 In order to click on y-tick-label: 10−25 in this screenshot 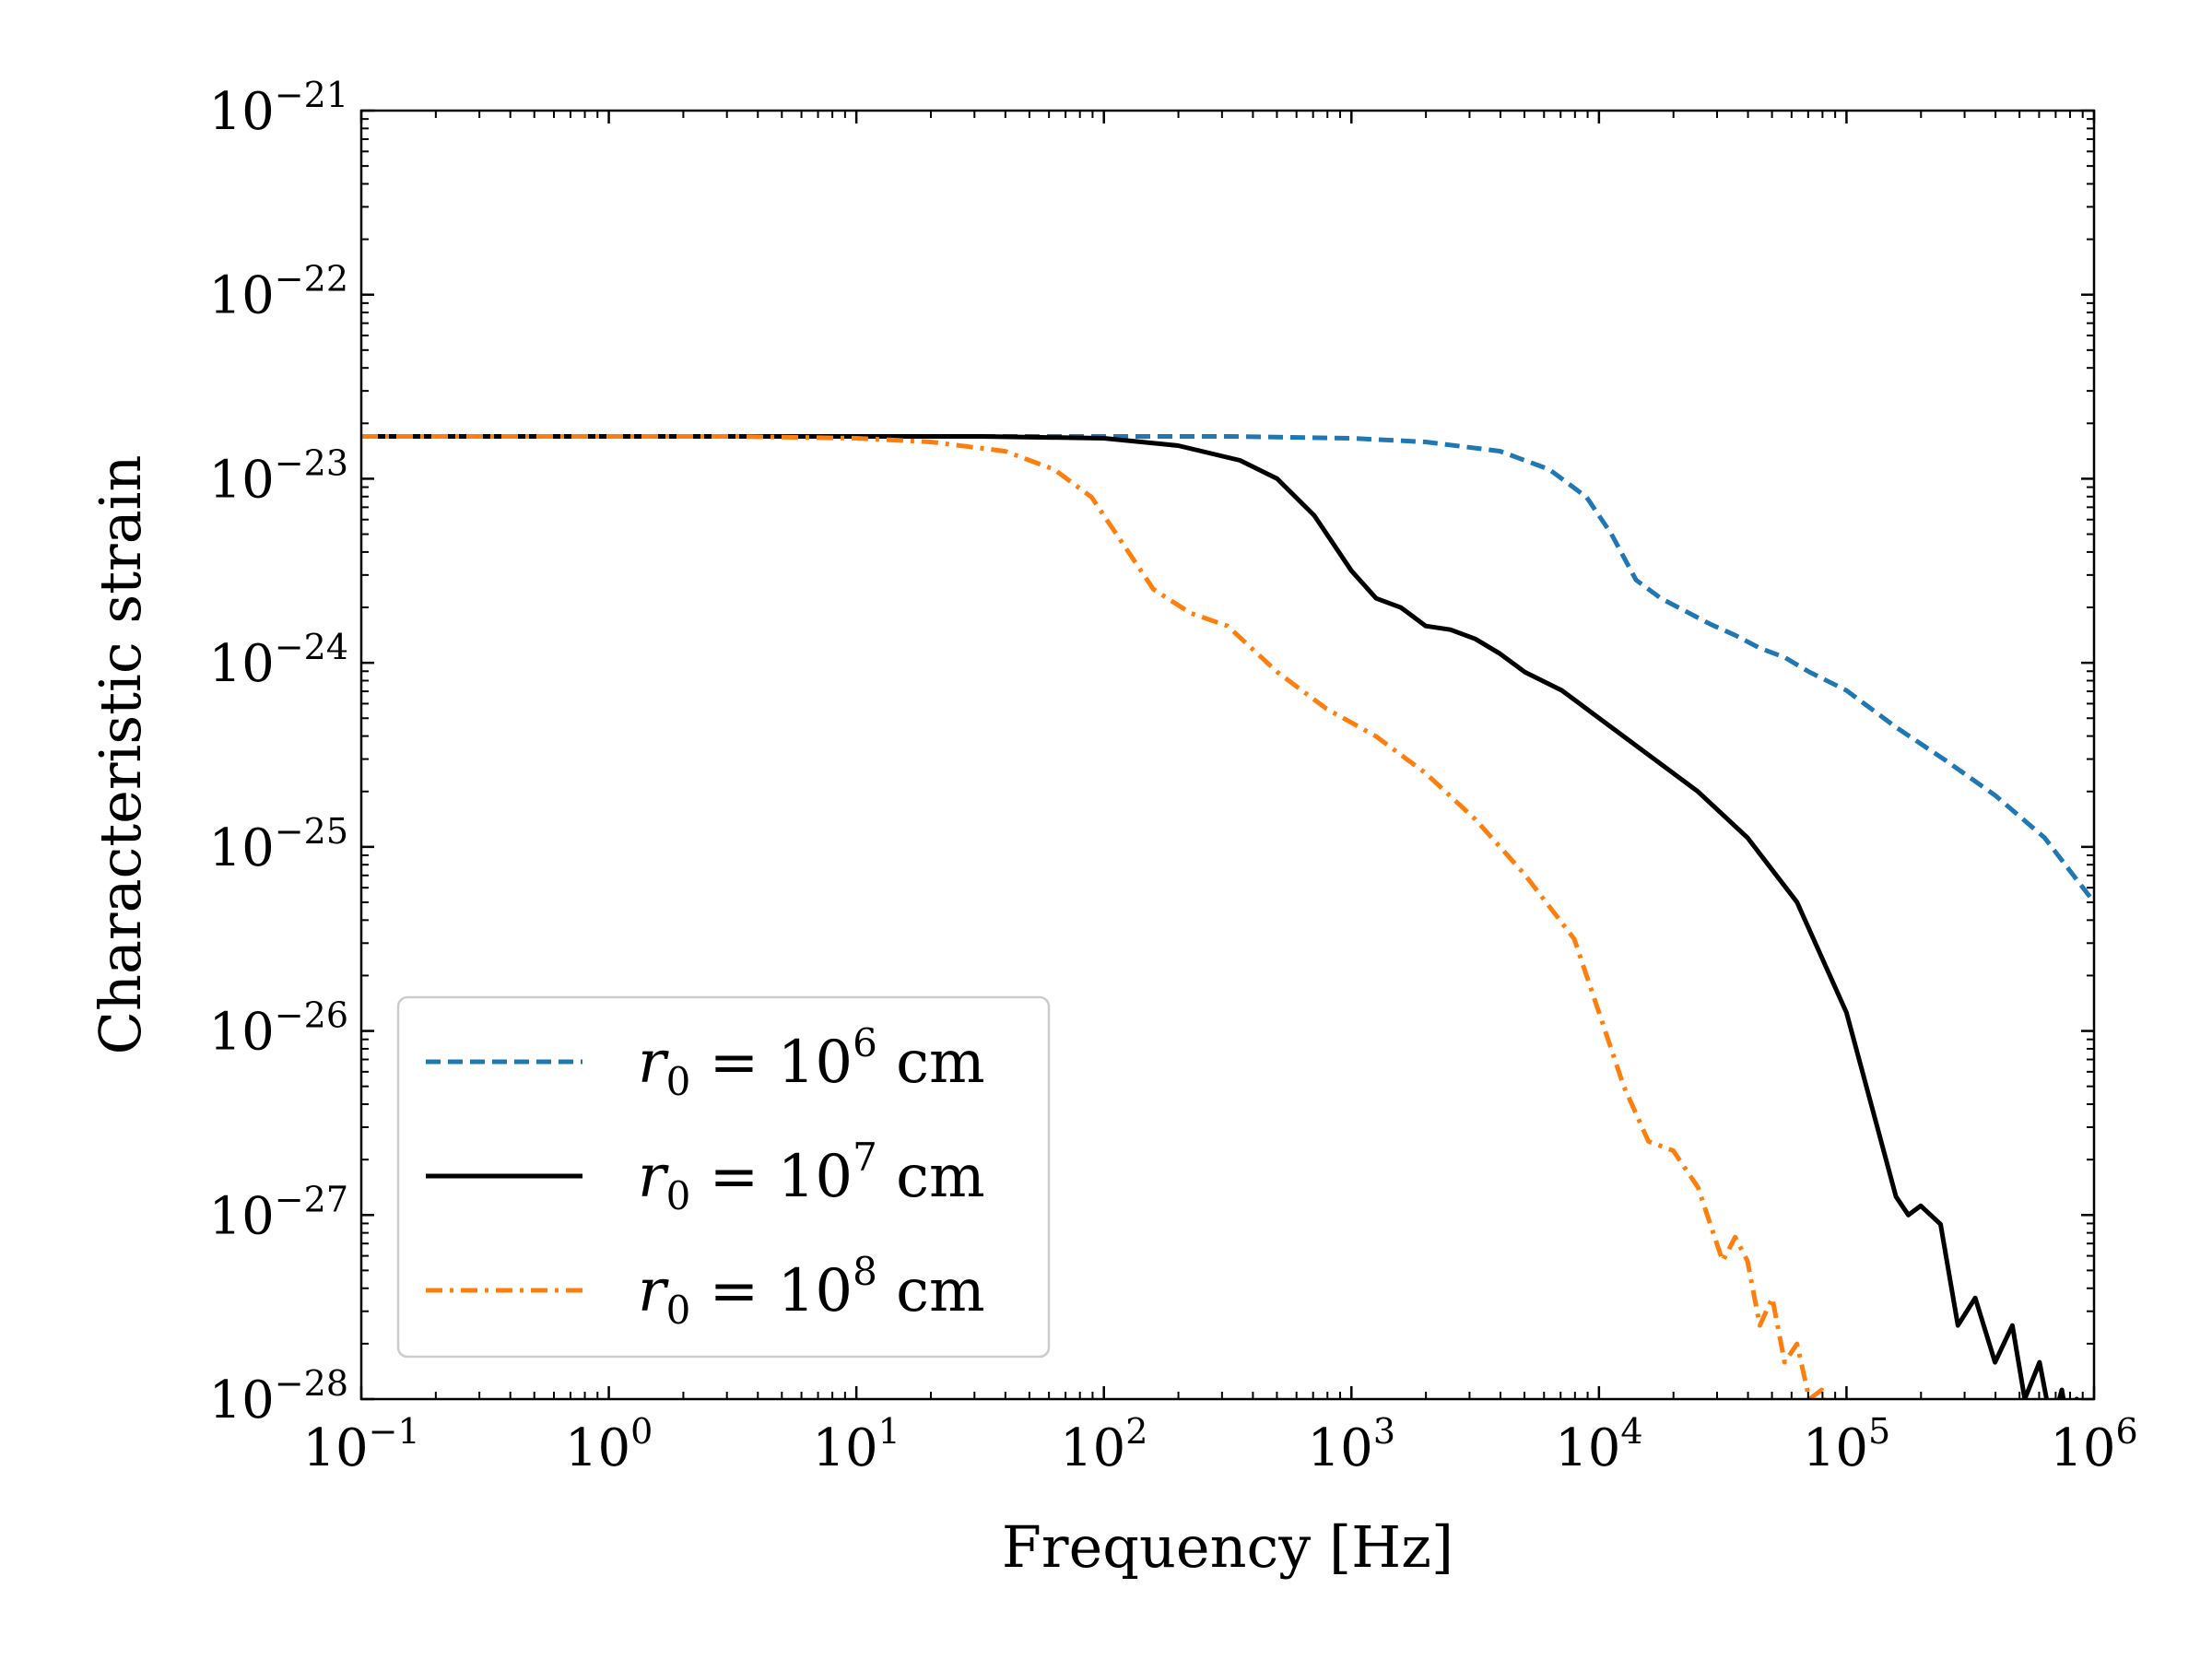, I will do `click(278, 844)`.